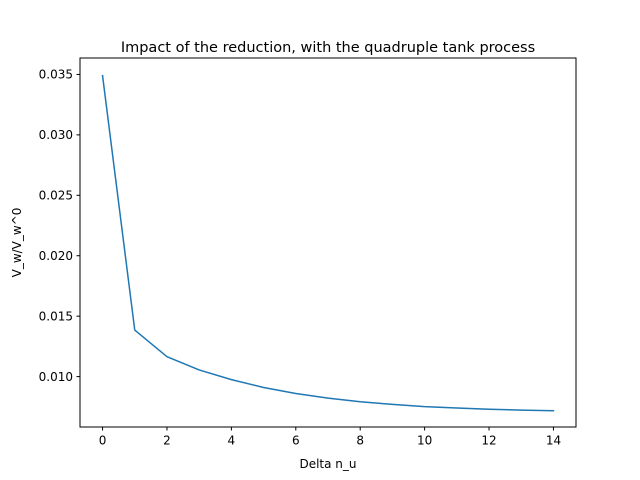 The height and width of the screenshot is (480, 640). Describe the element at coordinates (424, 441) in the screenshot. I see `x-tick-label: 10` at that location.